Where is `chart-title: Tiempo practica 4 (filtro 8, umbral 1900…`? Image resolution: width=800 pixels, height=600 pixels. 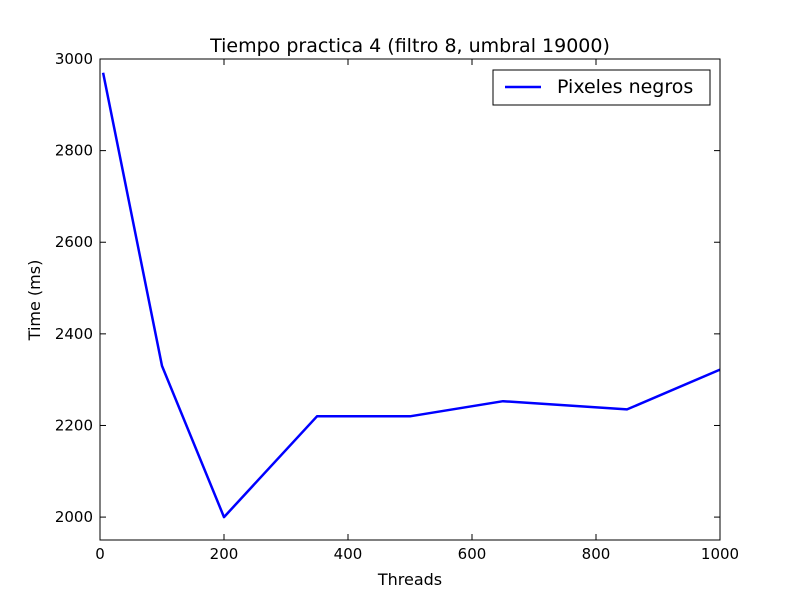 chart-title: Tiempo practica 4 (filtro 8, umbral 1900… is located at coordinates (409, 46).